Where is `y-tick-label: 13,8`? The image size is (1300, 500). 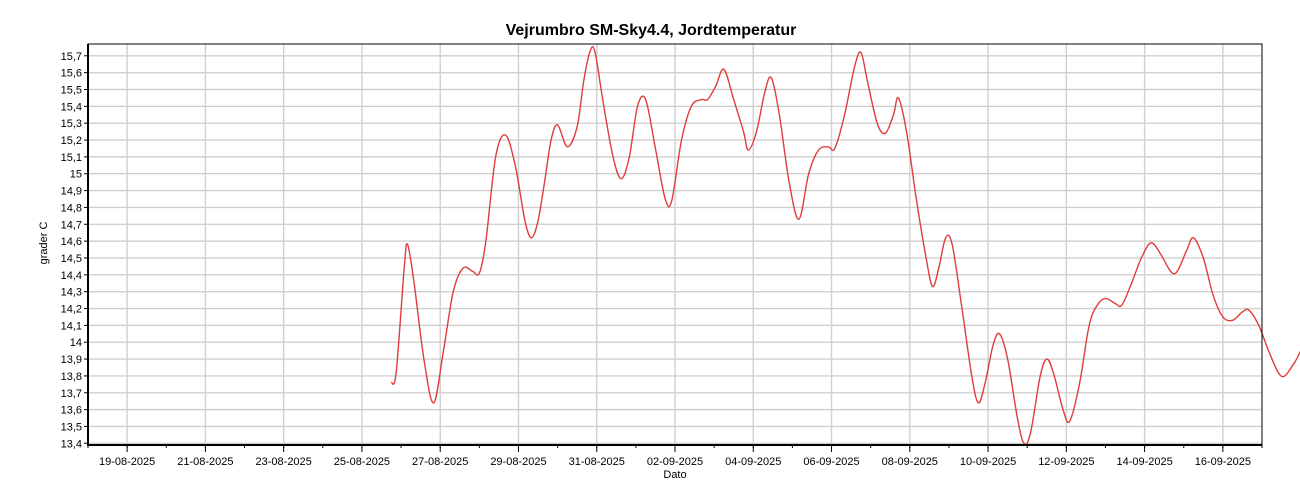
y-tick-label: 13,8 is located at coordinates (71, 377).